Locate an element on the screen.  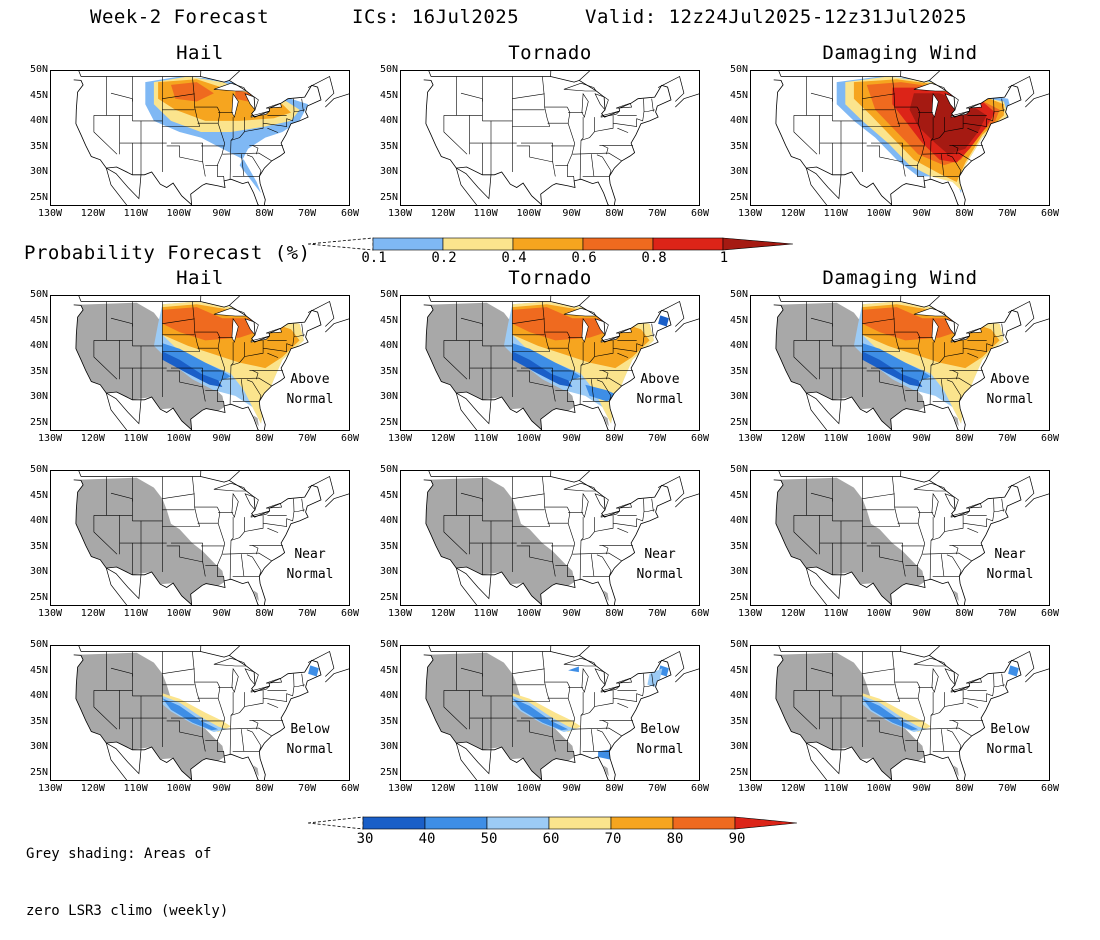
longitude-tick-label: 130W is located at coordinates (50, 438).